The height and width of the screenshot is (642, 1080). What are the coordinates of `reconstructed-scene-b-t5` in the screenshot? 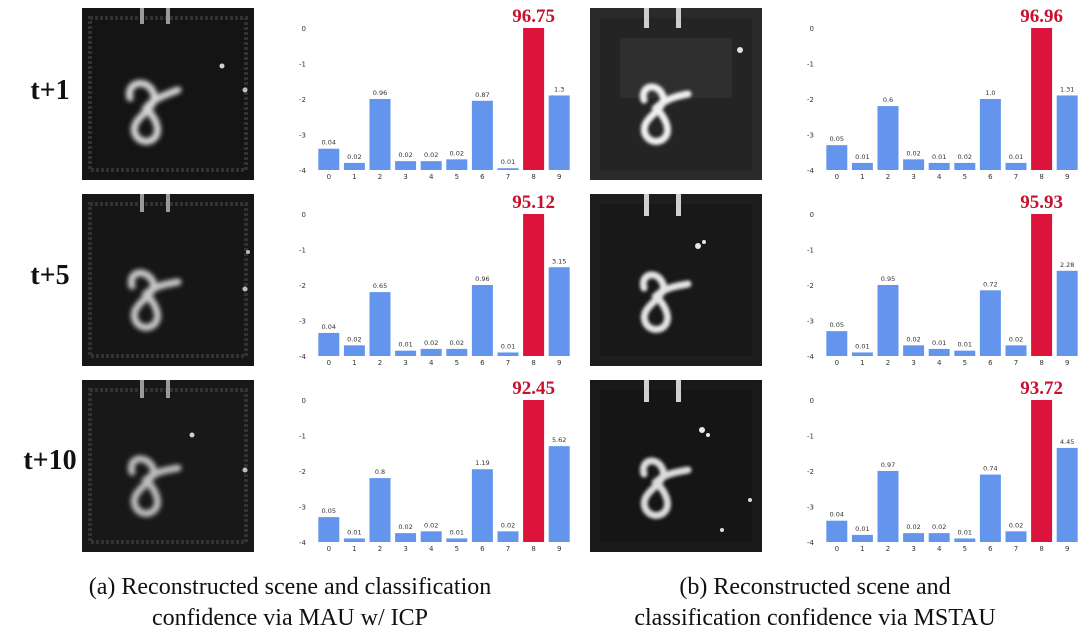 It's located at (676, 280).